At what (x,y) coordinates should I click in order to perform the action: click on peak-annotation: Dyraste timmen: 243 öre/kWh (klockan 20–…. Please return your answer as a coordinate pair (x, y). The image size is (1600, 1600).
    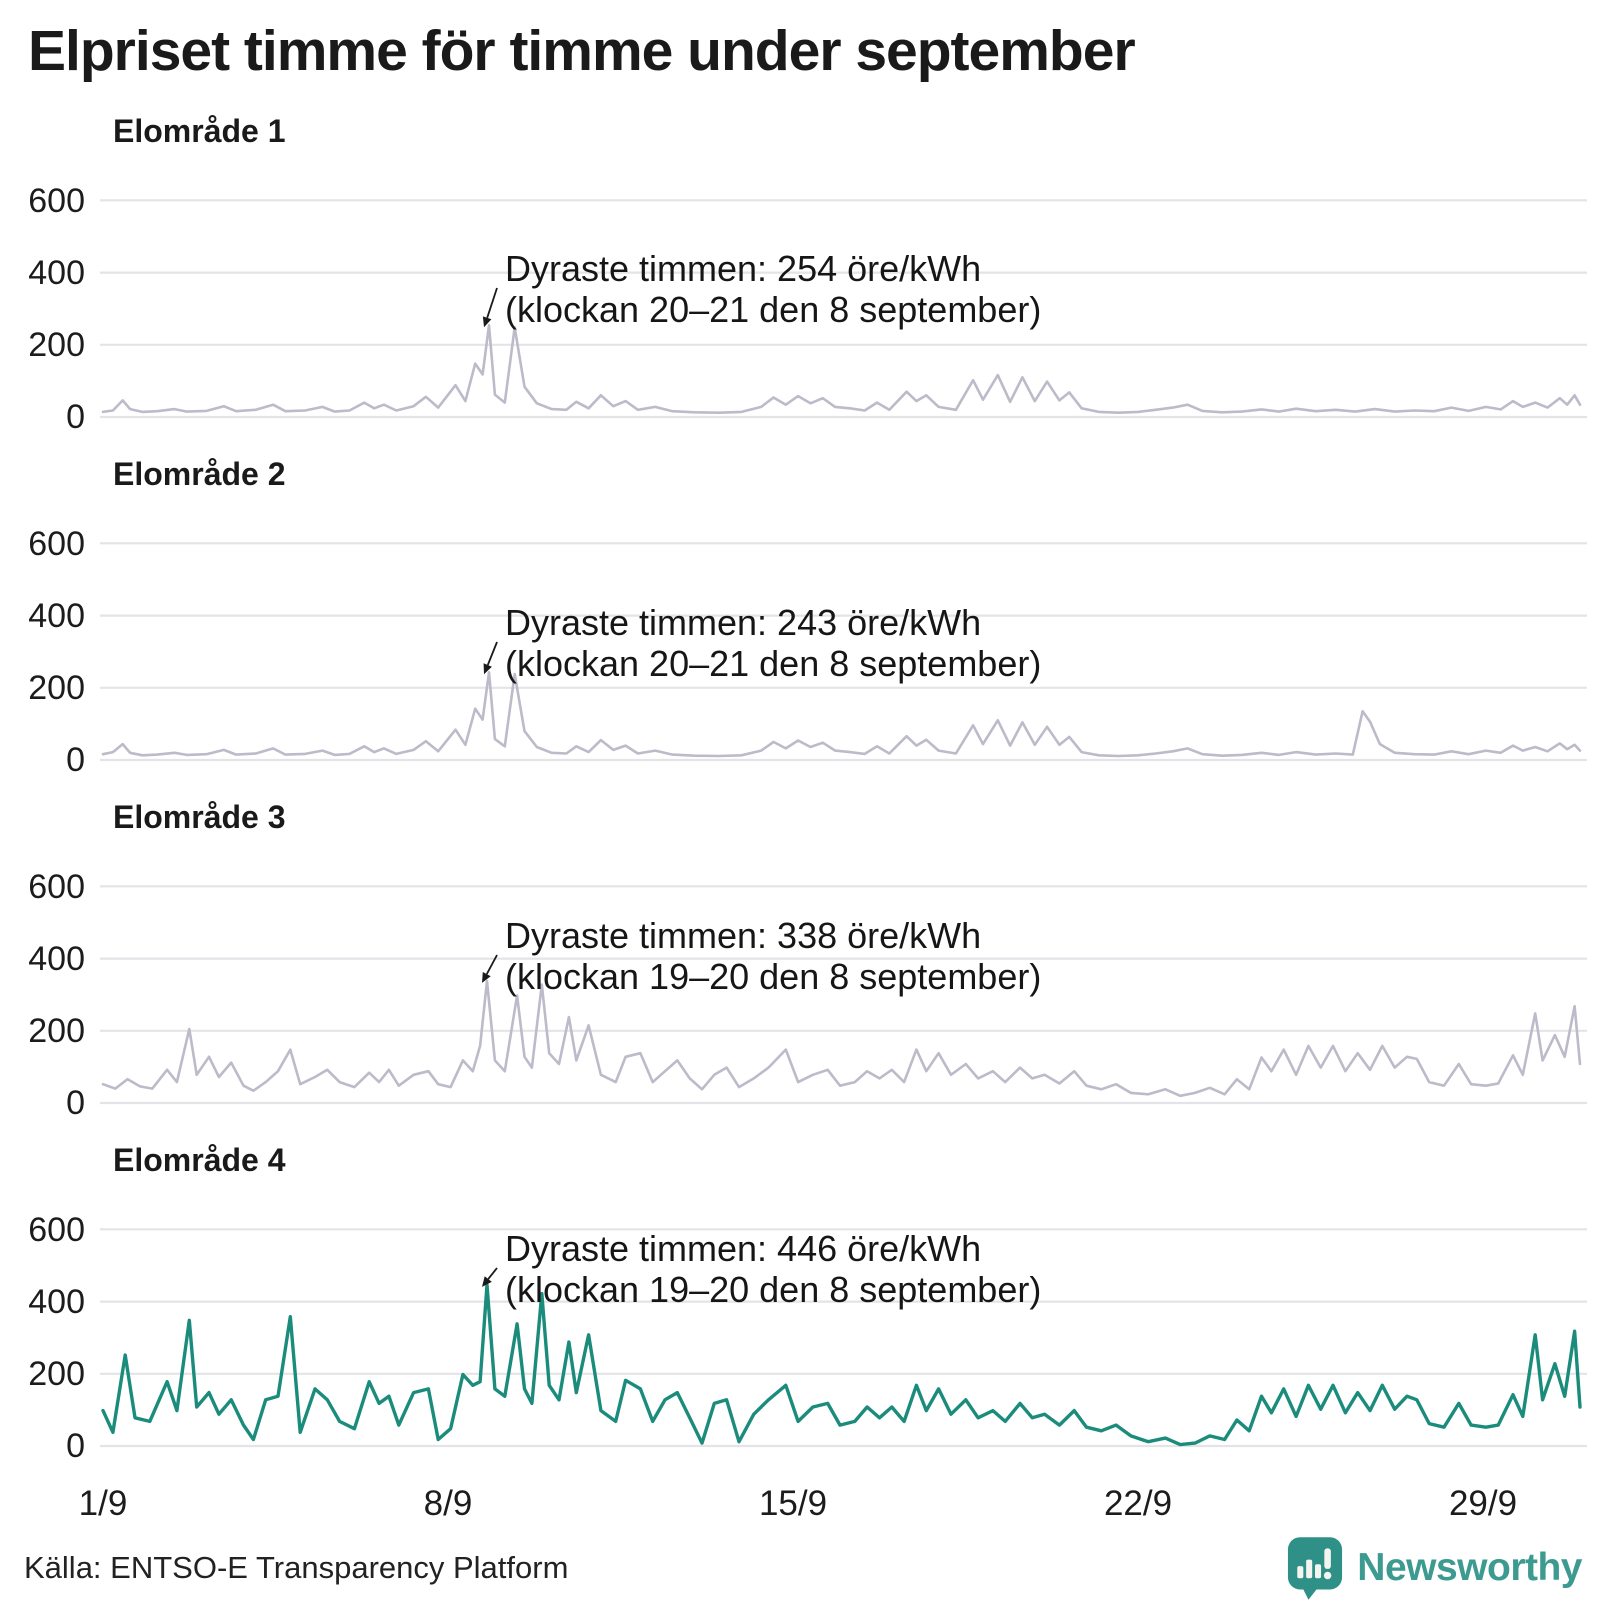
    Looking at the image, I should click on (773, 643).